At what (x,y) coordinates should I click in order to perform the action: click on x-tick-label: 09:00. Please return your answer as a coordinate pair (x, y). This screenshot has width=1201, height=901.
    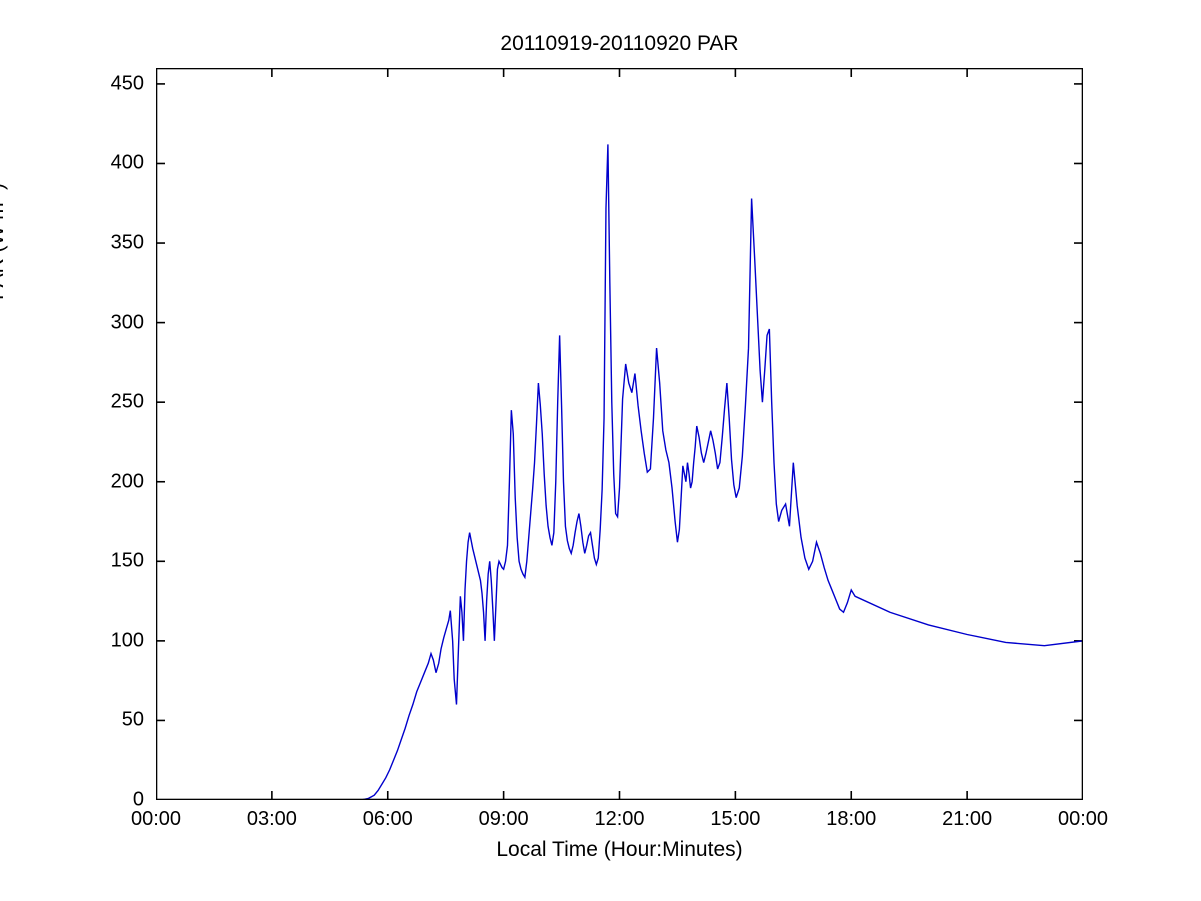
    Looking at the image, I should click on (503, 819).